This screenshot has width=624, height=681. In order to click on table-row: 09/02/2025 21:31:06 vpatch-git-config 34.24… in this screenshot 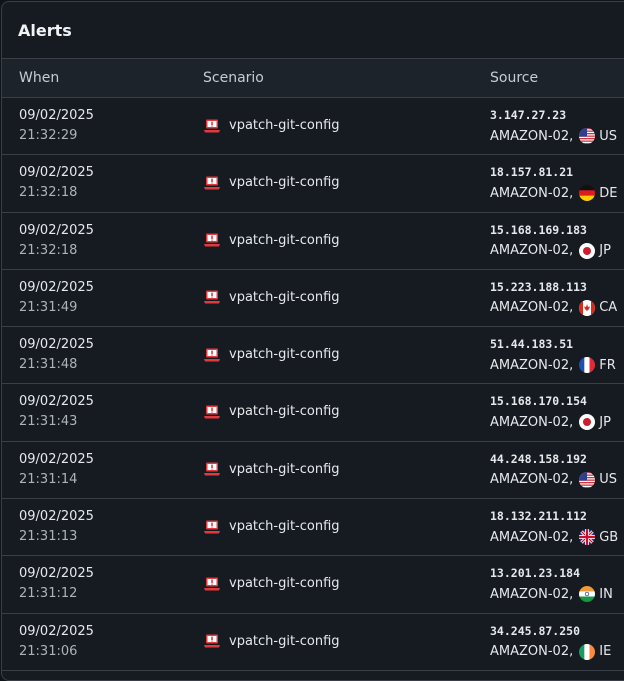, I will do `click(313, 642)`.